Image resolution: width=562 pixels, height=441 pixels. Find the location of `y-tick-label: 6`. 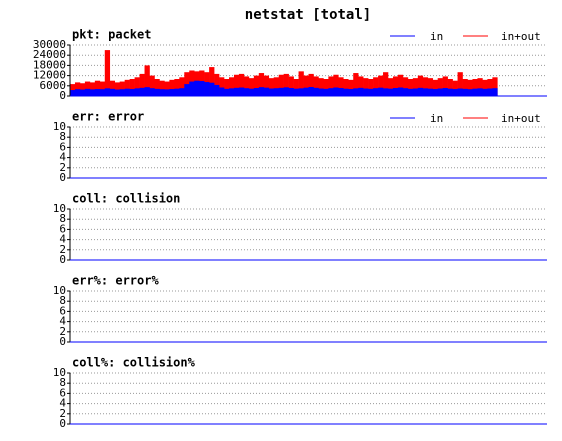

y-tick-label: 6 is located at coordinates (62, 392).